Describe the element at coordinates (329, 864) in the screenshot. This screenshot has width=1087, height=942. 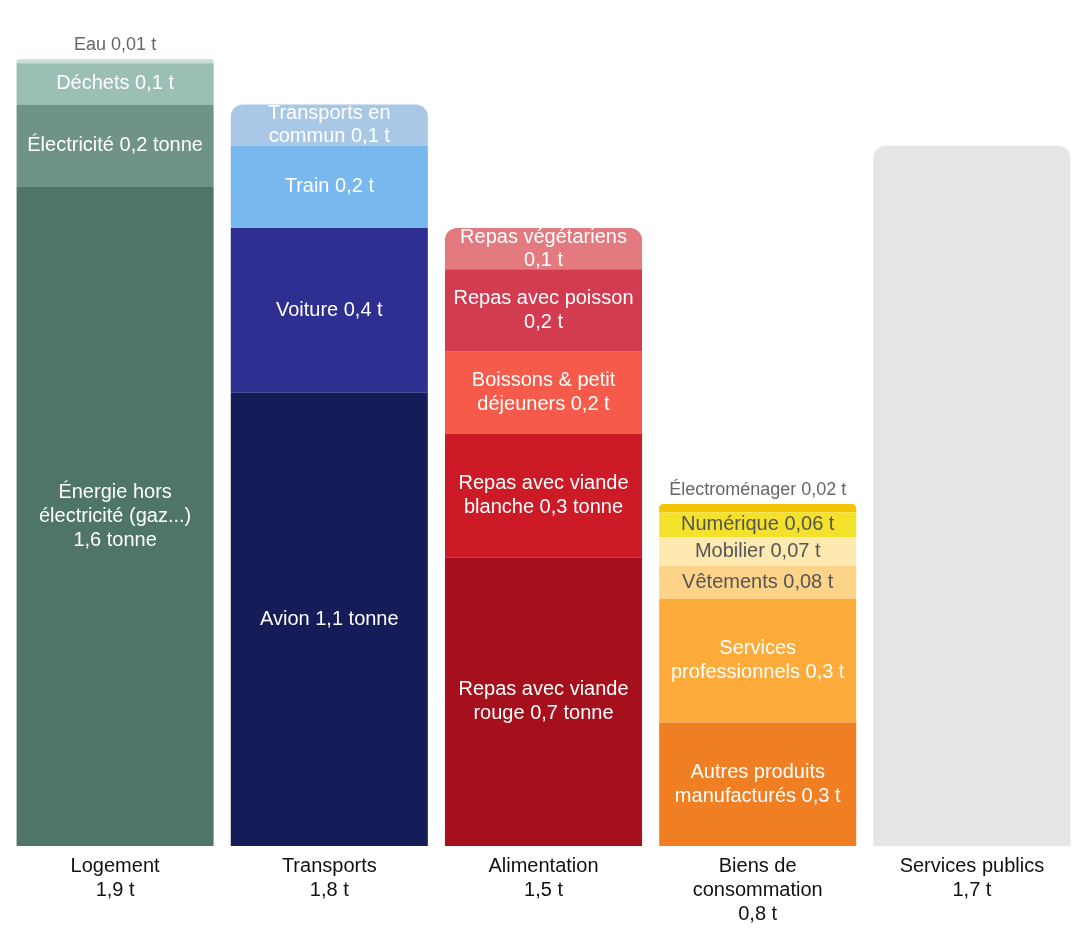
I see `x-tick-label: Transports` at that location.